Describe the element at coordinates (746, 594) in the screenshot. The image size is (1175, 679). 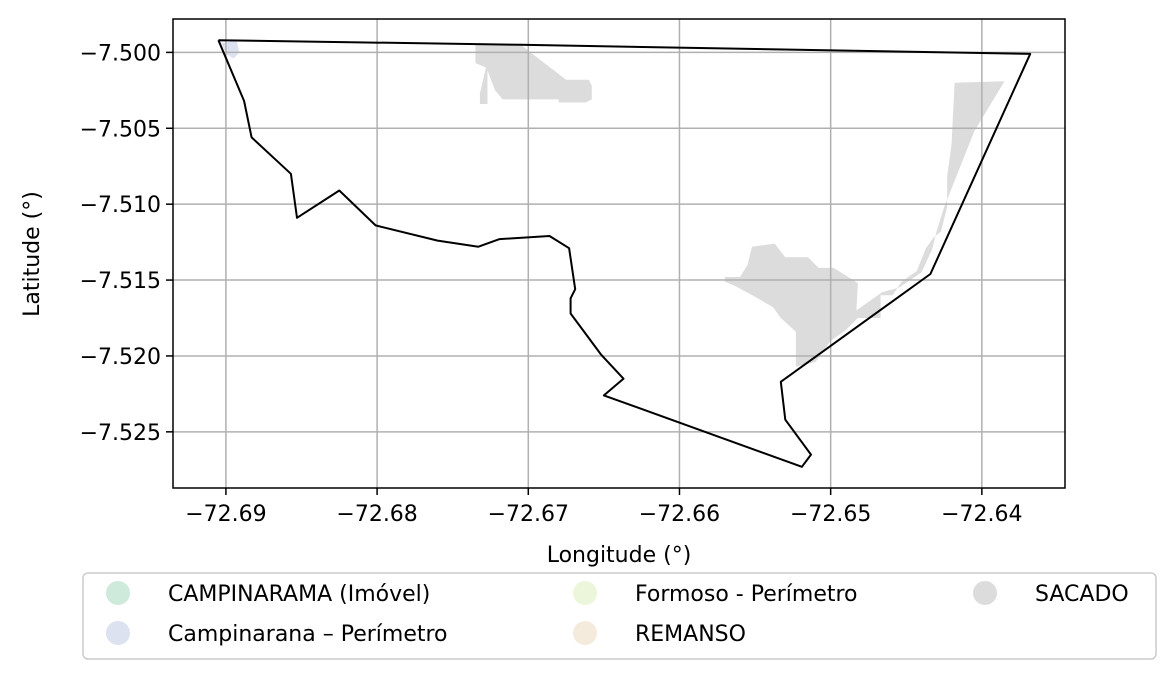
I see `legend-label-2: Formoso - Perímetro` at that location.